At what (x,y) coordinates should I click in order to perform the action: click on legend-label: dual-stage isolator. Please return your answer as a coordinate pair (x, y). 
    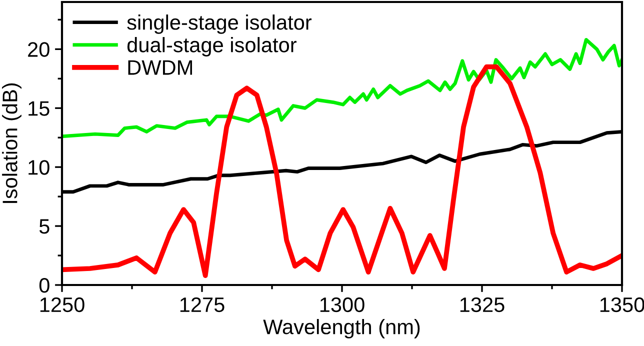
    Looking at the image, I should click on (211, 46).